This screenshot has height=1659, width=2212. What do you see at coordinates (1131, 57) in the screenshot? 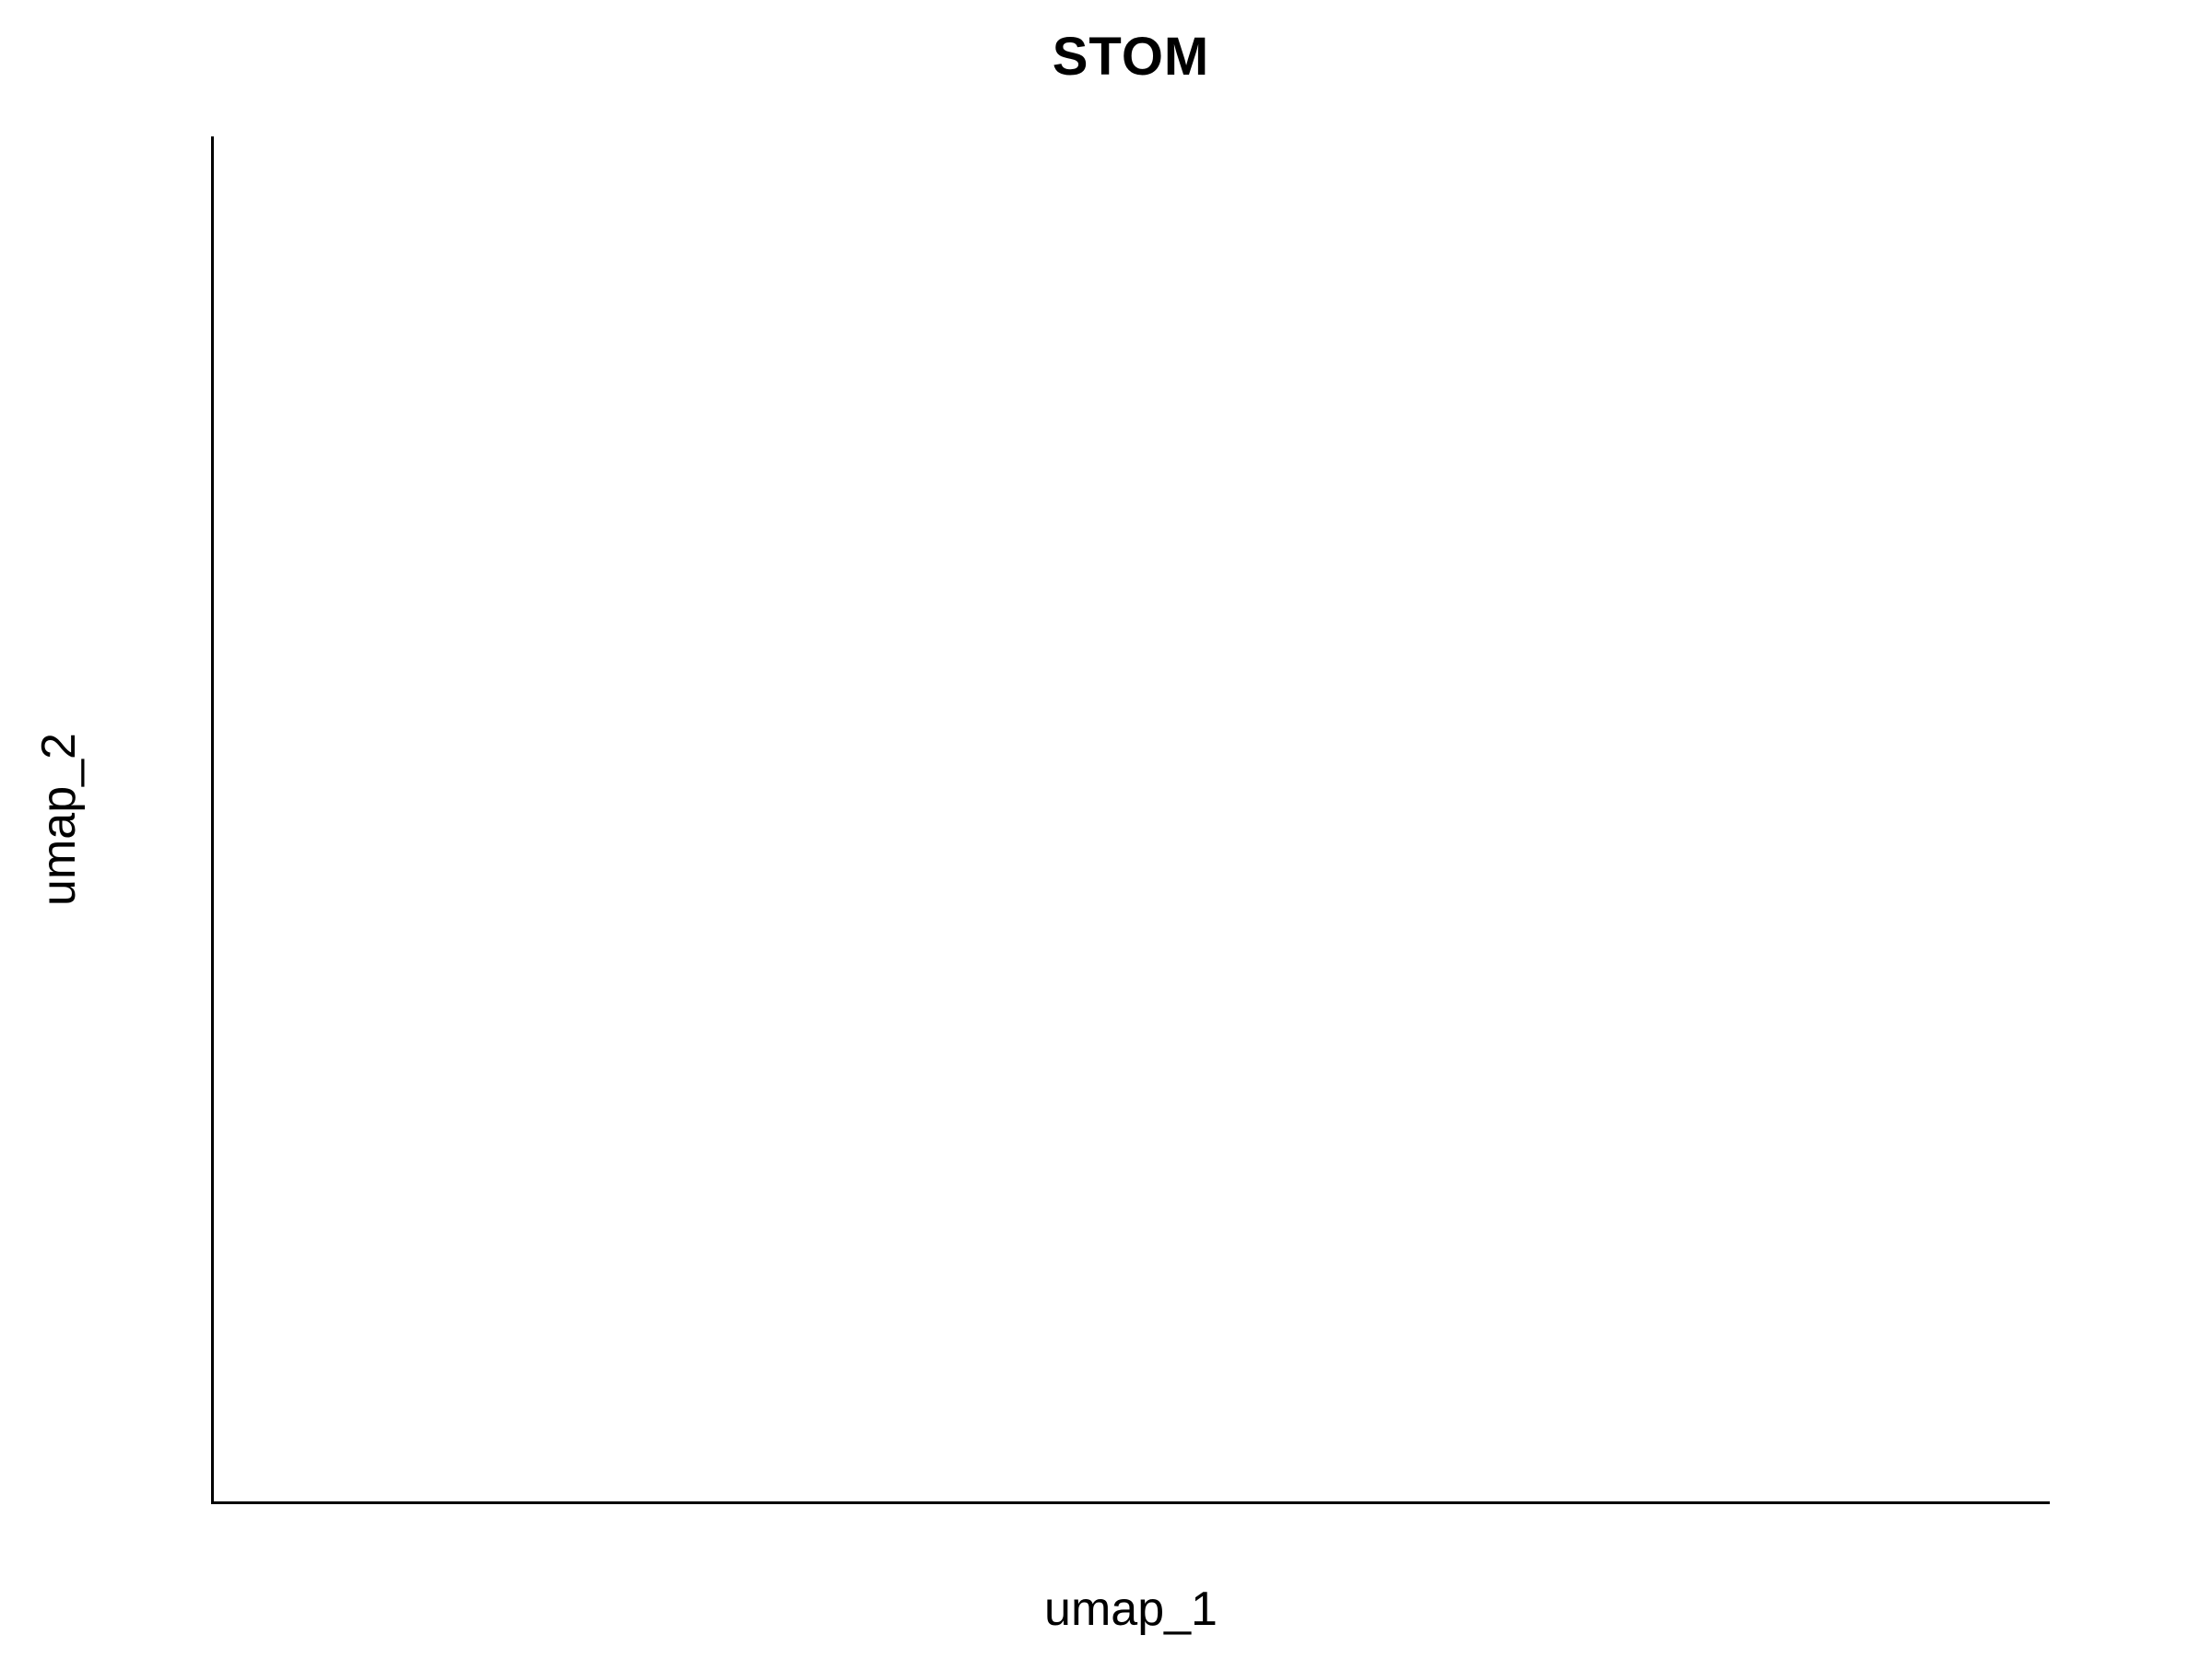
I see `plot-title: STOM` at bounding box center [1131, 57].